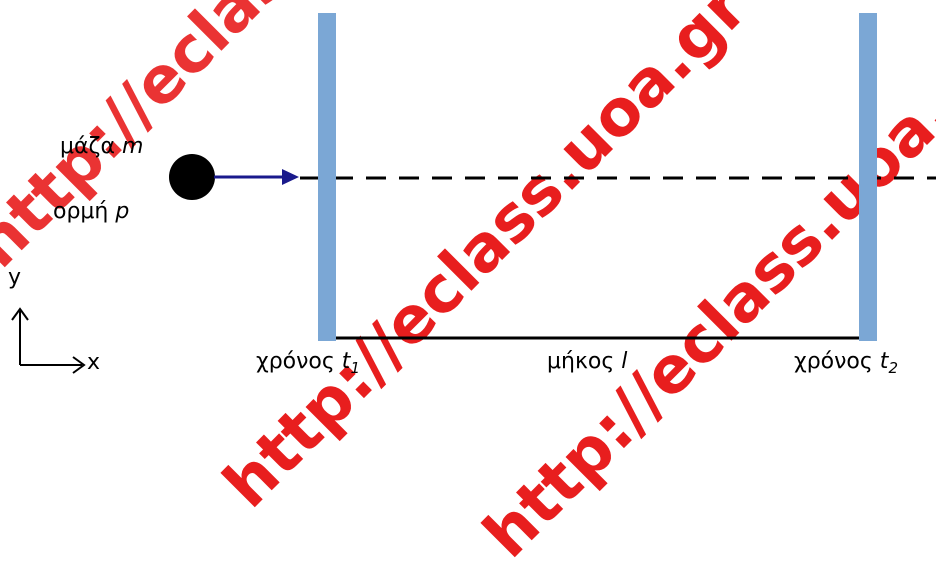  What do you see at coordinates (584, 361) in the screenshot?
I see `length-label-text: μήκος` at bounding box center [584, 361].